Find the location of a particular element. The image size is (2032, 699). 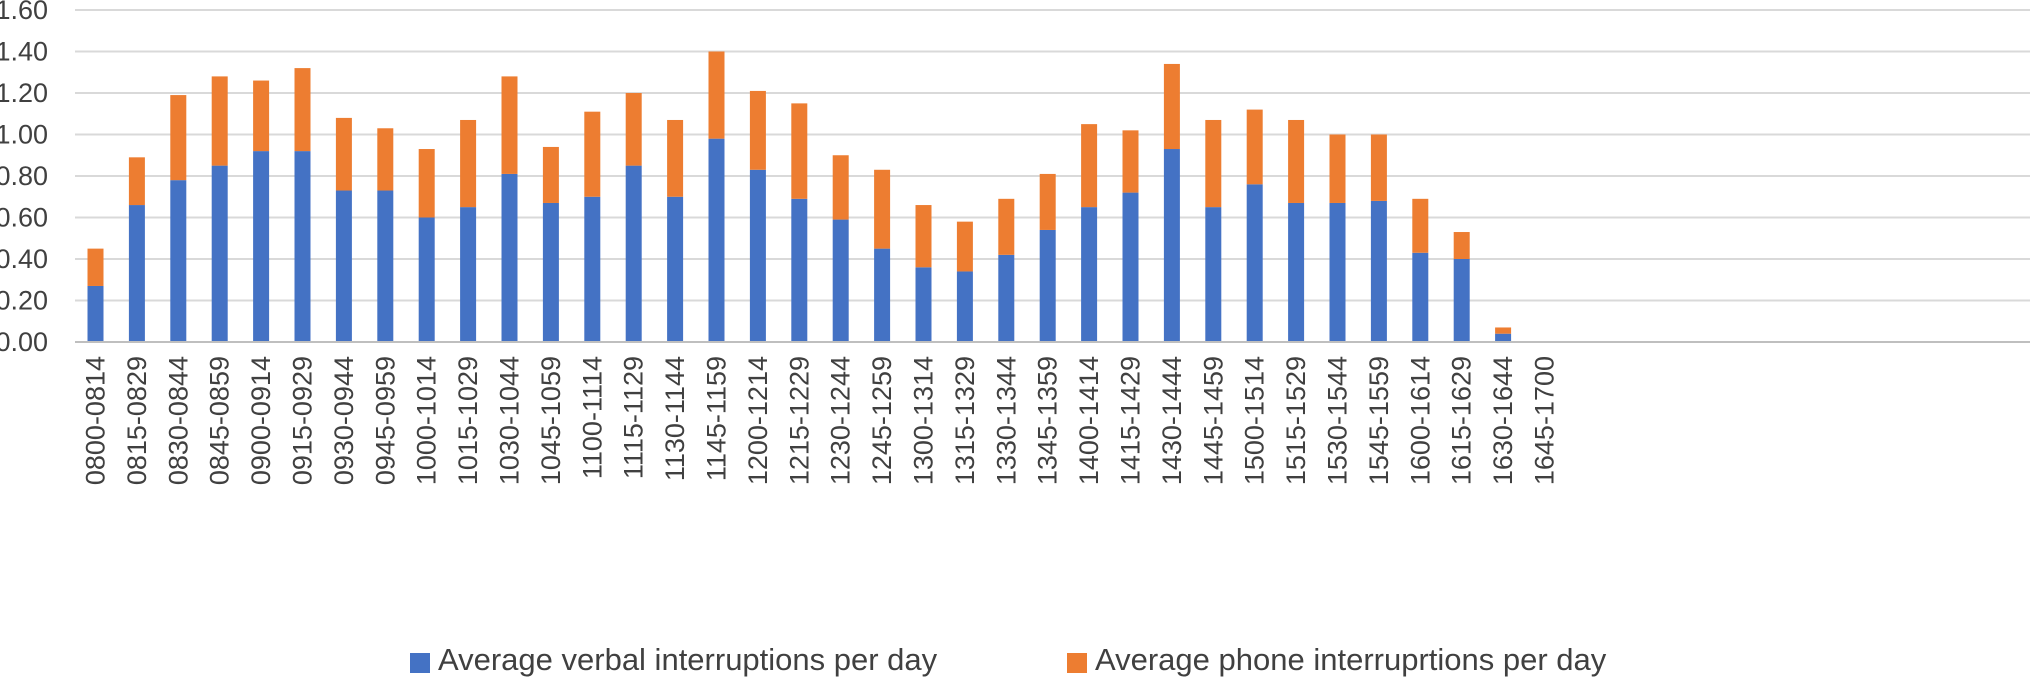

y-tick-label: 0.60 is located at coordinates (24, 218).